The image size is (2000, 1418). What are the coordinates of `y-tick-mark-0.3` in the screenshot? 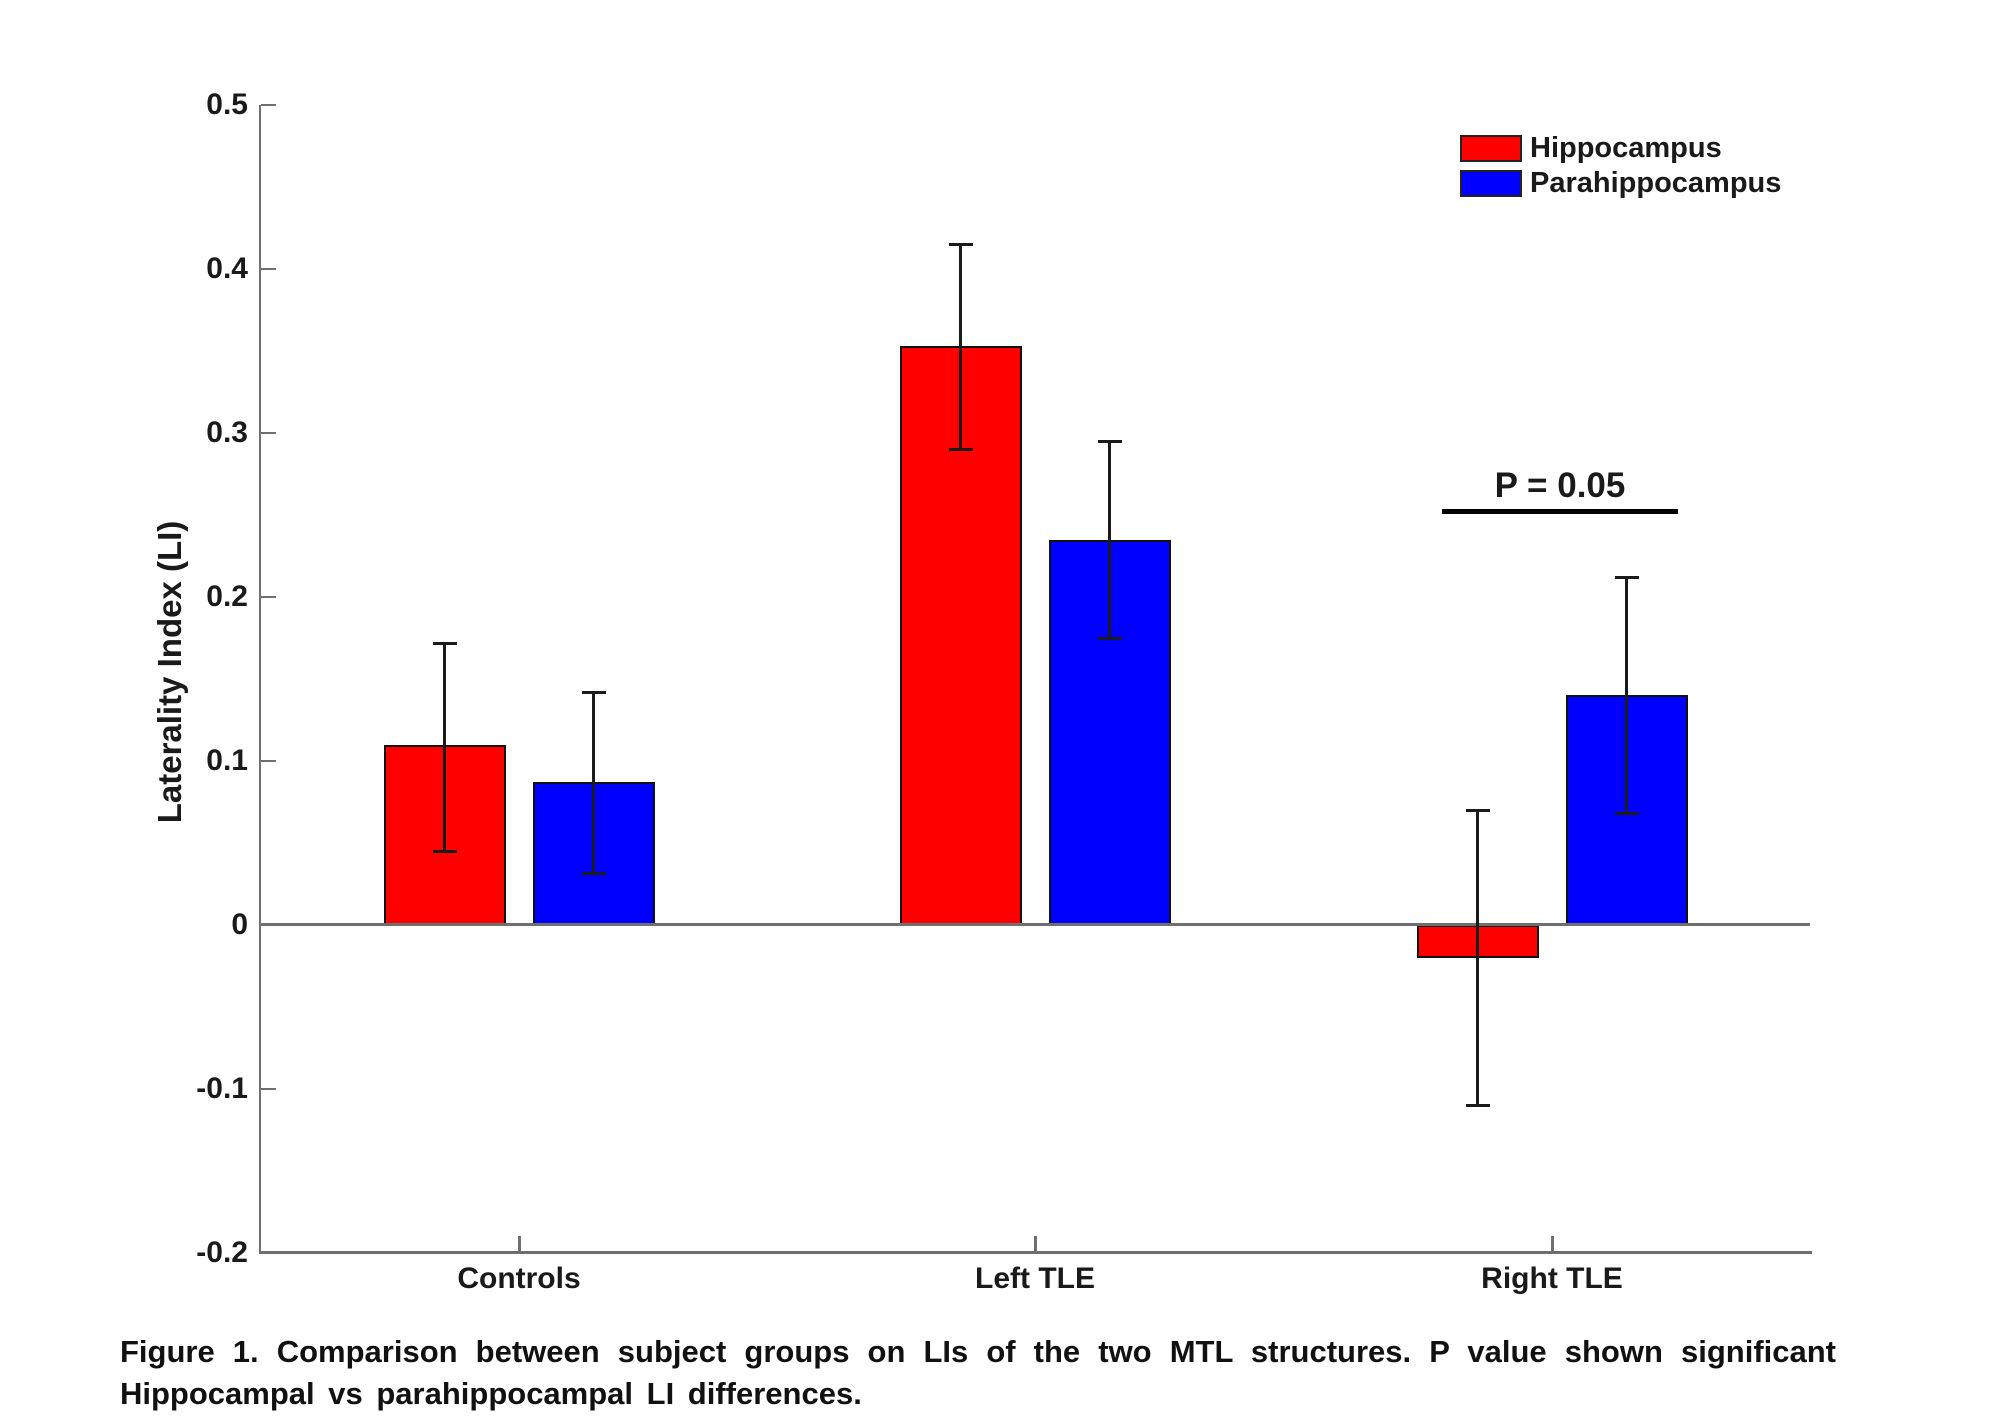 It's located at (268, 433).